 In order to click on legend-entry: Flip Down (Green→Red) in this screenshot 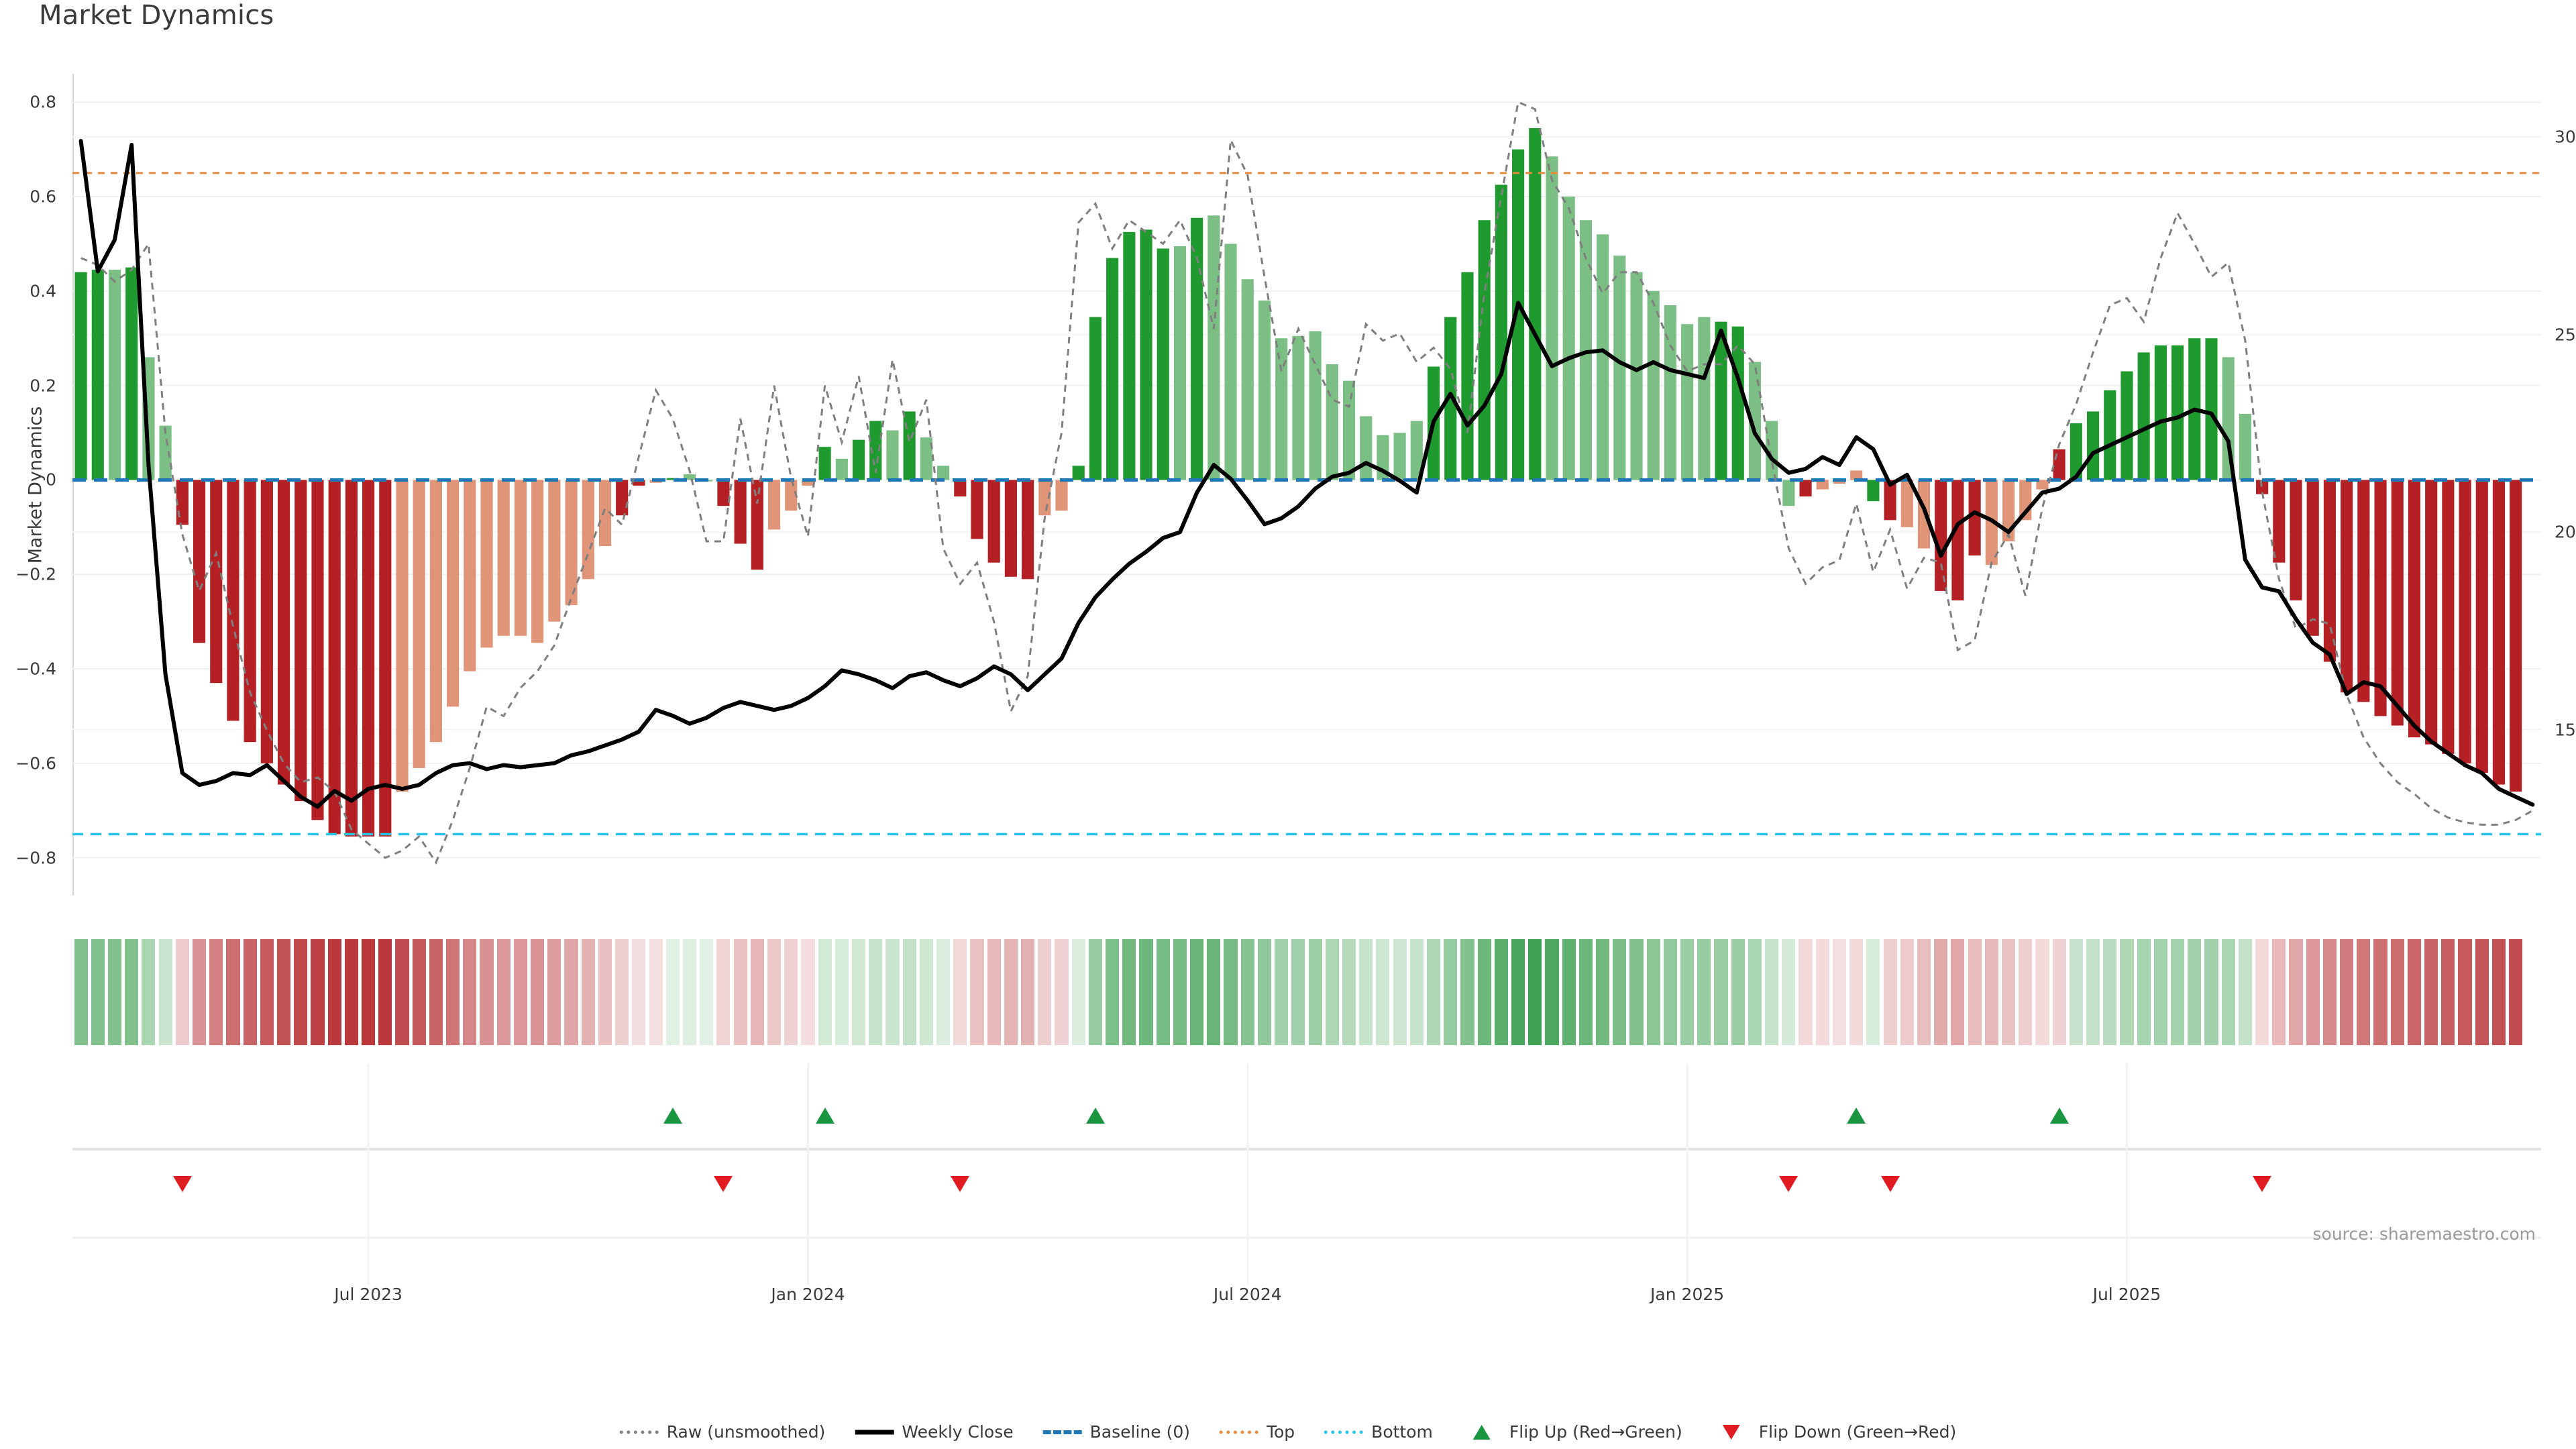, I will do `click(1834, 1432)`.